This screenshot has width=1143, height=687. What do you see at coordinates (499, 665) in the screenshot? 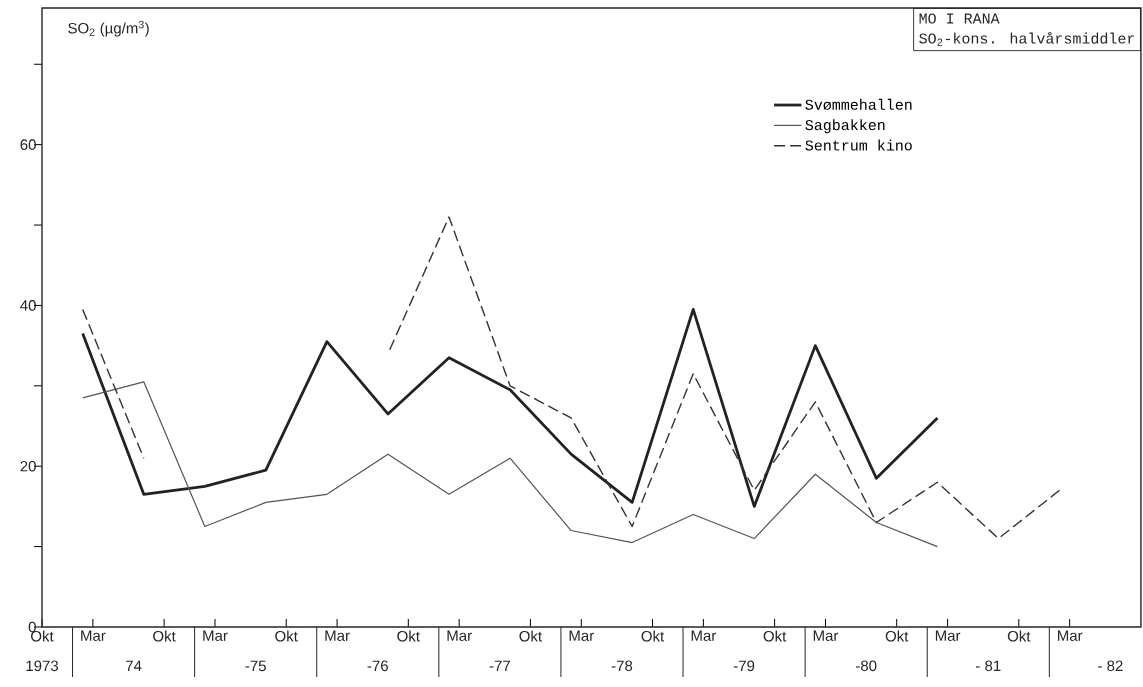
I see `text: -77` at bounding box center [499, 665].